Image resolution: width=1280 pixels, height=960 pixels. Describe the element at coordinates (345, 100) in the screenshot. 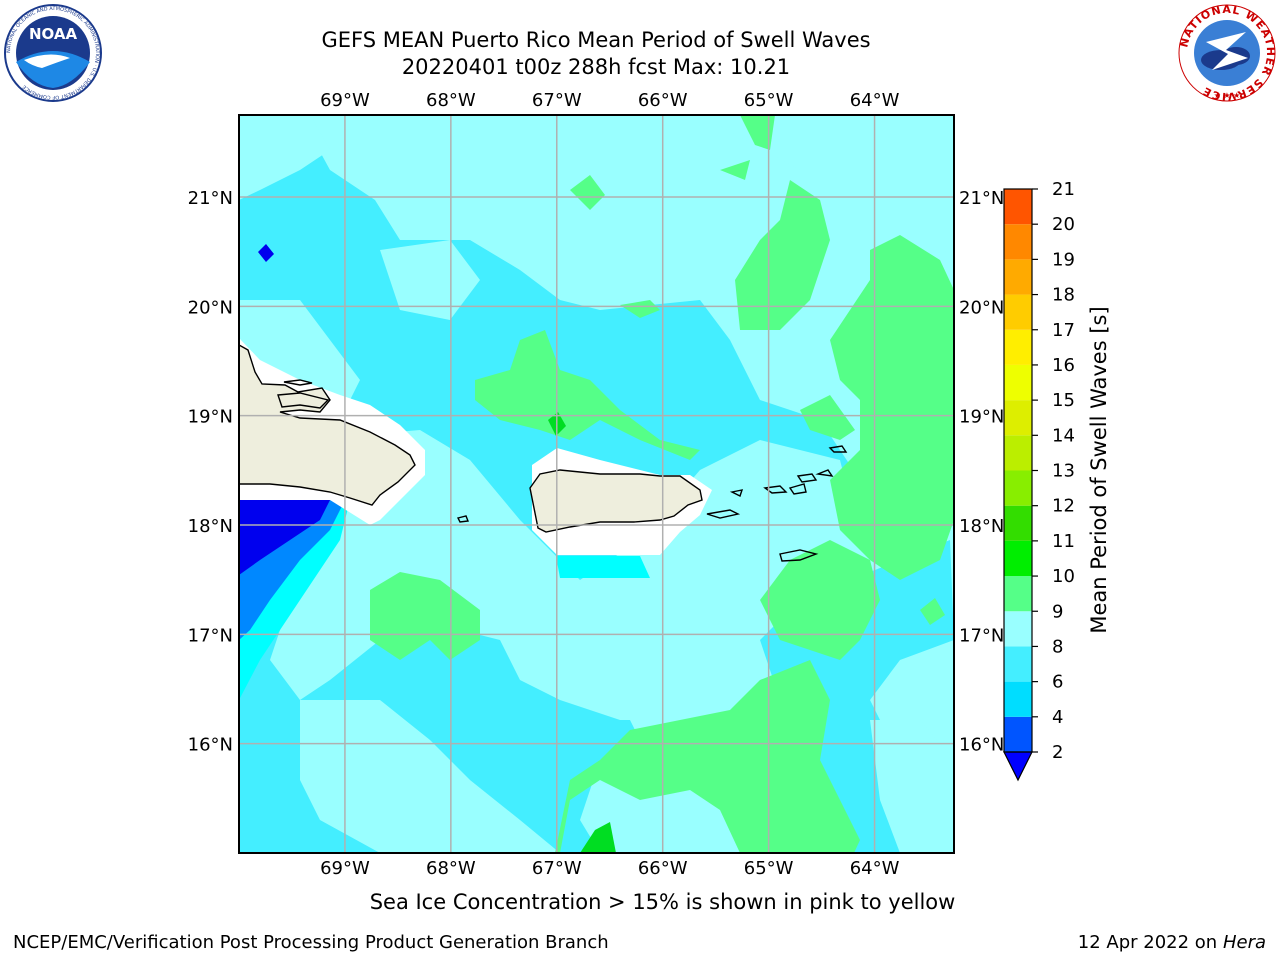

I see `lon-label-top: 69°W` at that location.